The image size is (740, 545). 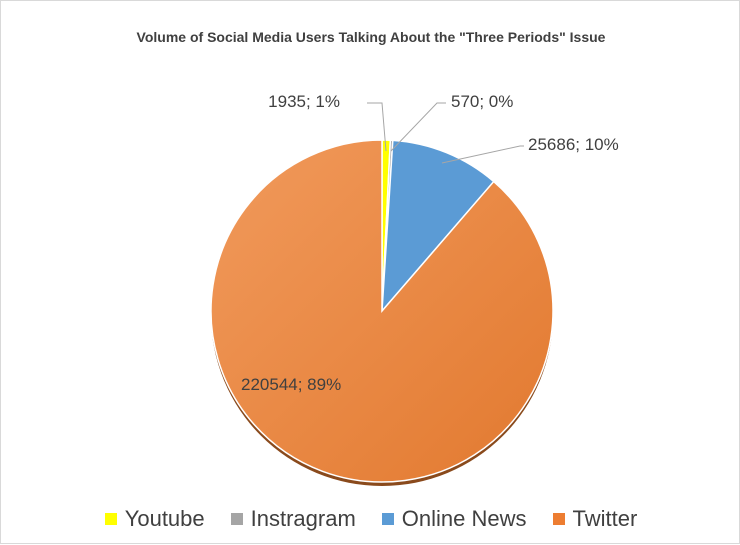 What do you see at coordinates (377, 127) in the screenshot?
I see `leader-line-youtube` at bounding box center [377, 127].